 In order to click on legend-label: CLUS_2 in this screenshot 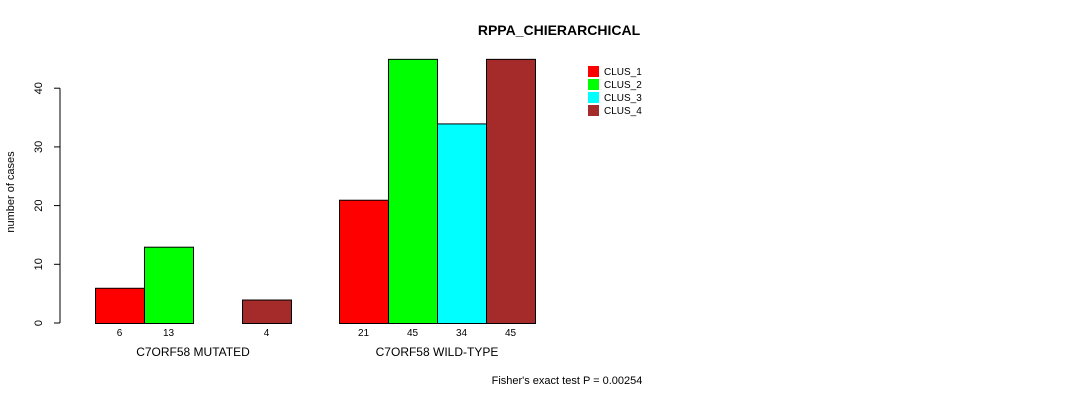, I will do `click(623, 85)`.